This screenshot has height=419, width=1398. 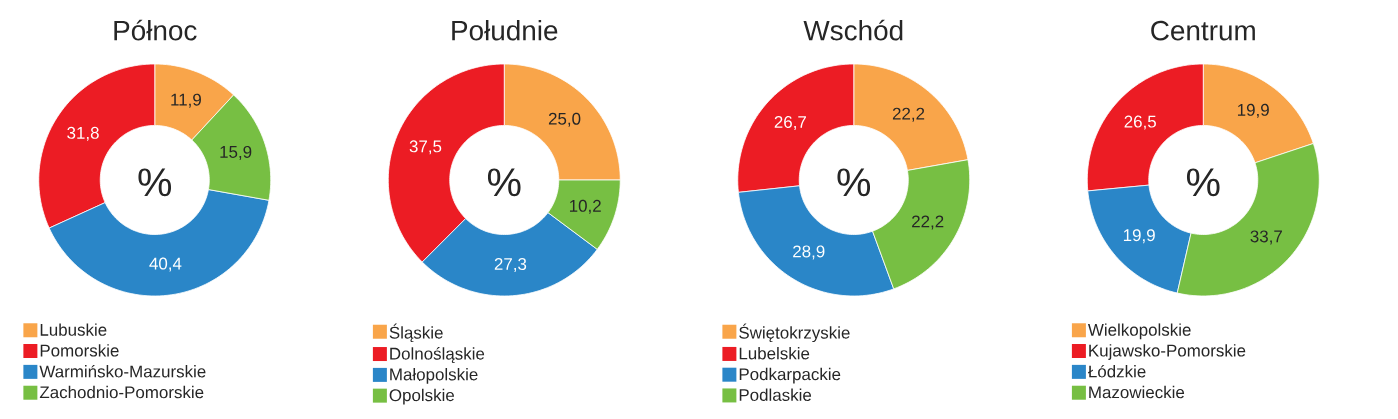 What do you see at coordinates (1137, 392) in the screenshot?
I see `legend-label: Mazowieckie` at bounding box center [1137, 392].